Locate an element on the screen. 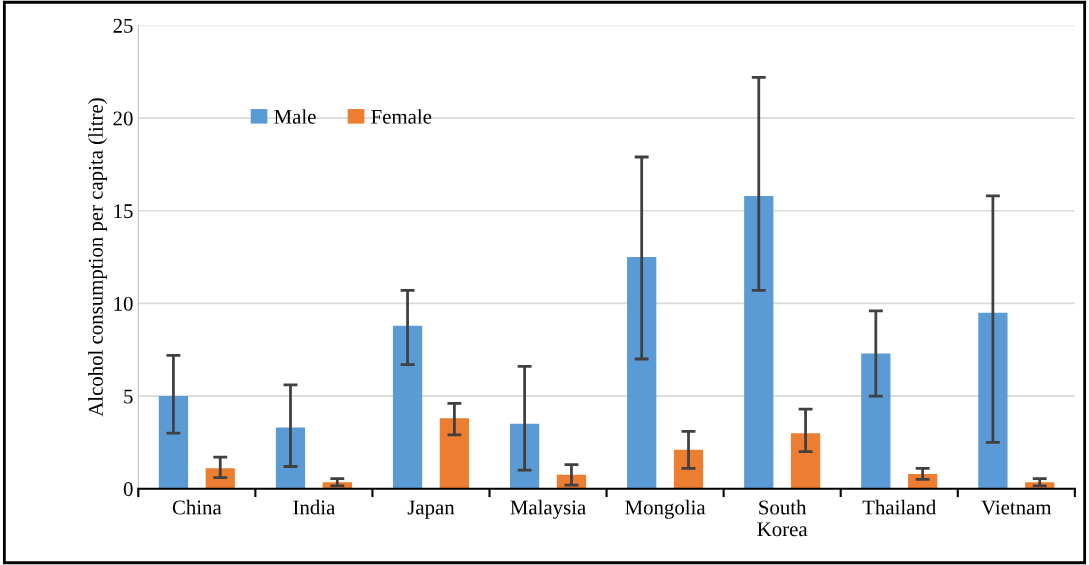 This screenshot has width=1089, height=565. x-tick-label: Thailand is located at coordinates (899, 507).